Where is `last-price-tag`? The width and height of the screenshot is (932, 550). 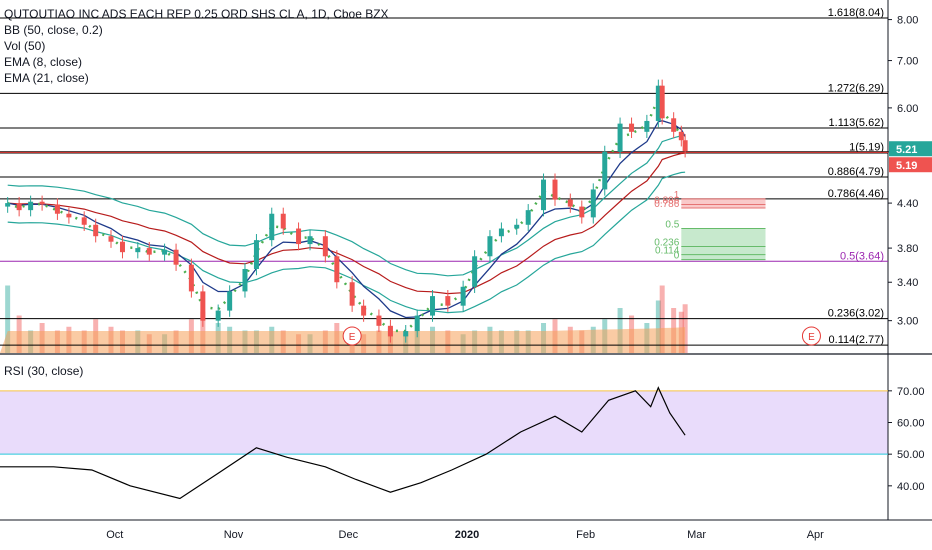 last-price-tag is located at coordinates (910, 149).